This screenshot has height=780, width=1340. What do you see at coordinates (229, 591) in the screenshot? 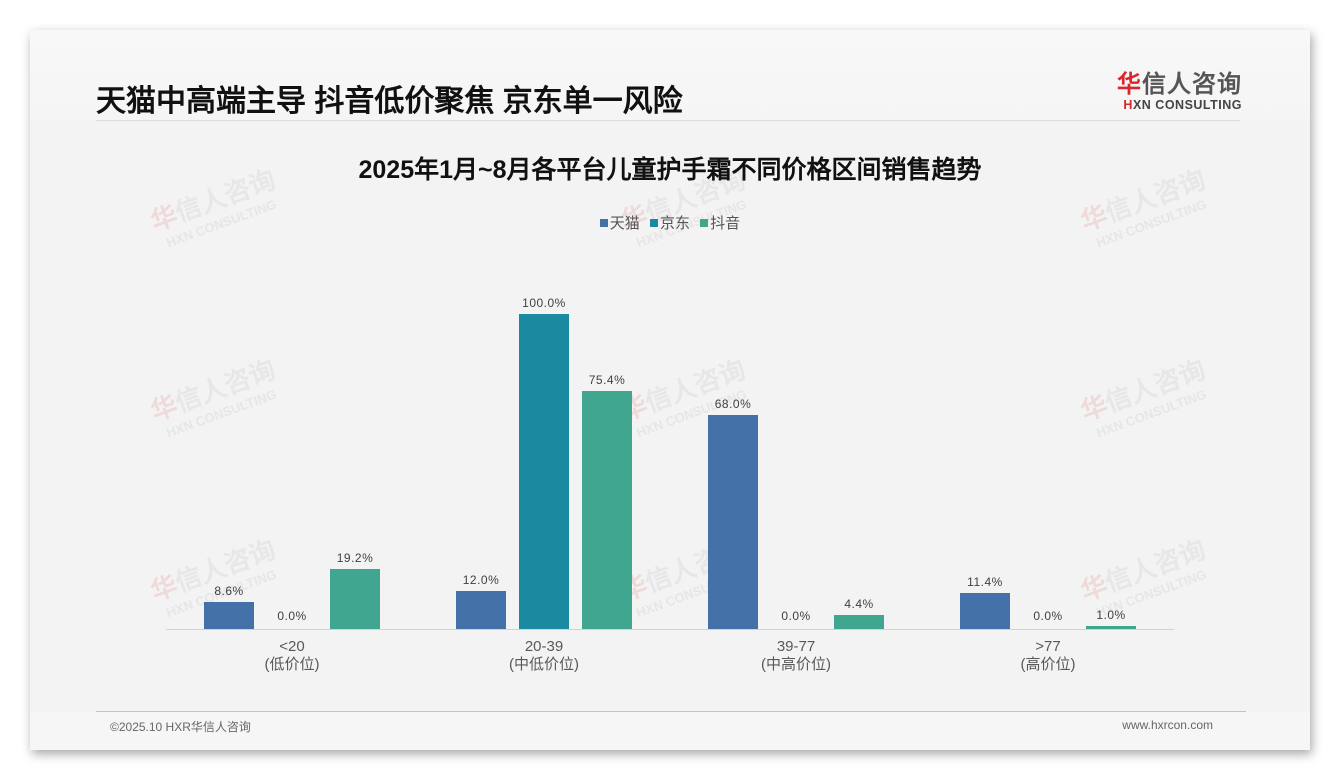
I see `data-label: 8.6%` at bounding box center [229, 591].